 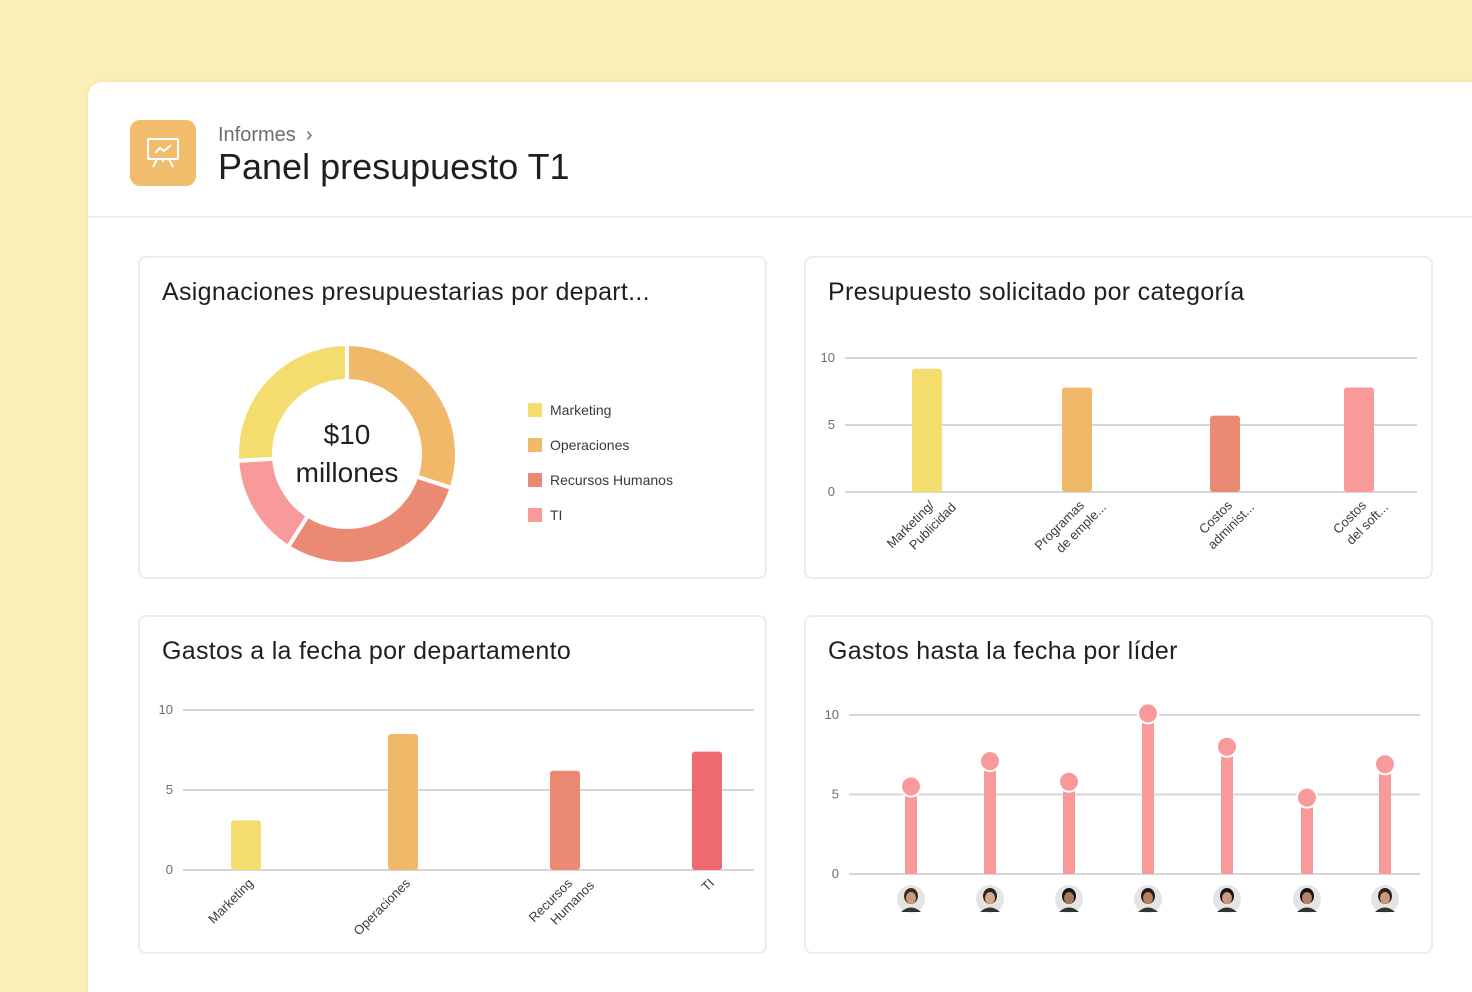 I want to click on legend-item: Recursos Humanos, so click(x=600, y=479).